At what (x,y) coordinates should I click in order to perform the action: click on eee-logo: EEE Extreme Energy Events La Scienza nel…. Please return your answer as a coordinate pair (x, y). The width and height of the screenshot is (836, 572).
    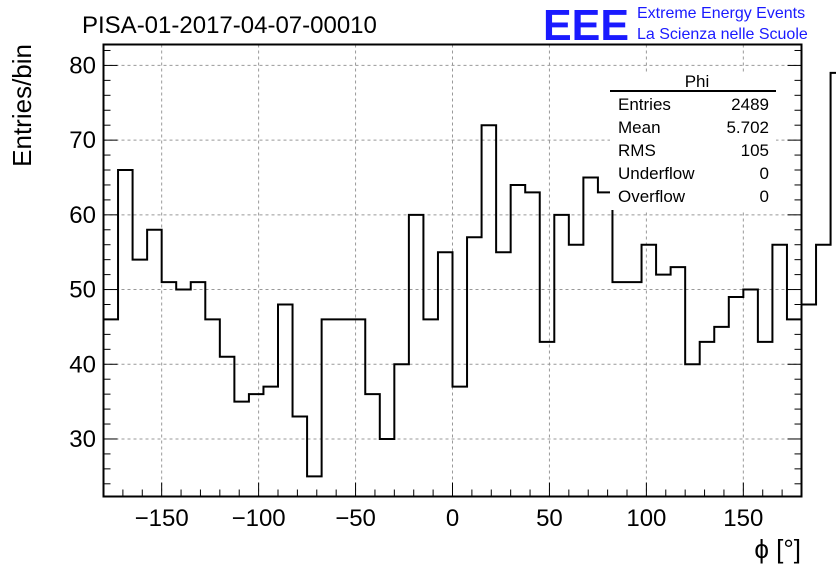
    Looking at the image, I should click on (675, 25).